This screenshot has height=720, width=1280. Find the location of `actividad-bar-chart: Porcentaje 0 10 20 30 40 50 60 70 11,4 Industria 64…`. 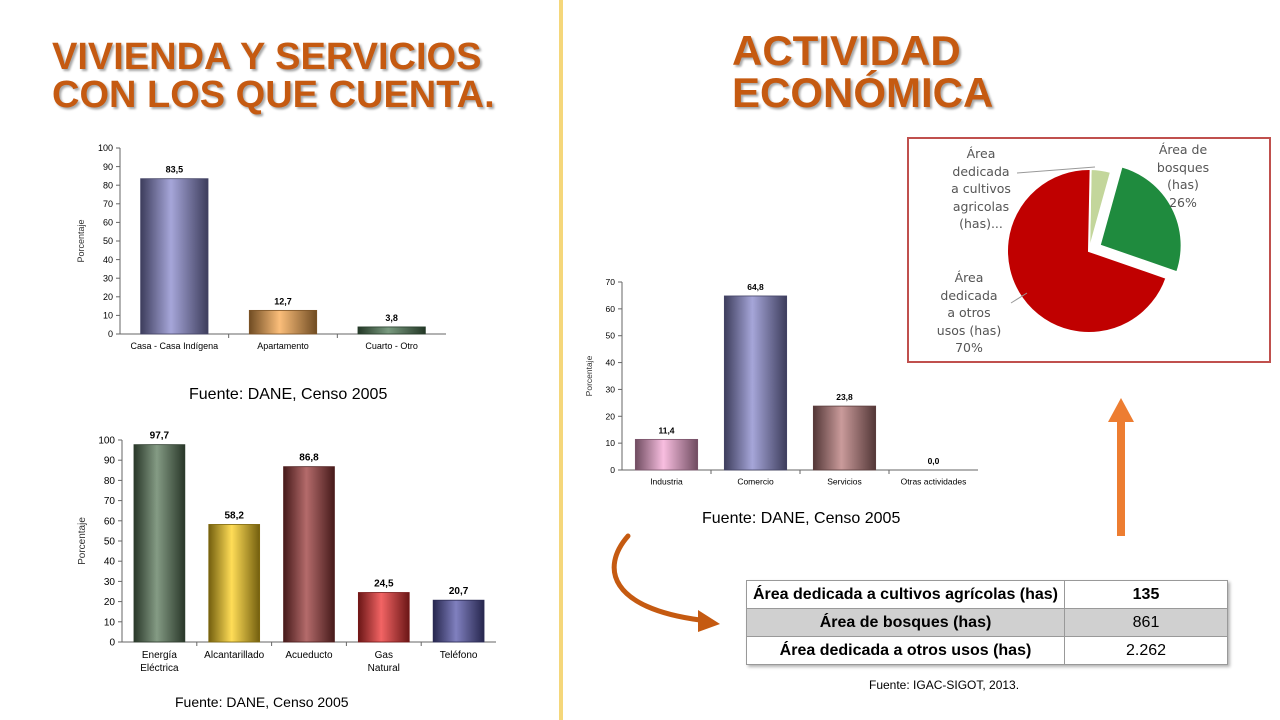

actividad-bar-chart: Porcentaje 0 10 20 30 40 50 60 70 11,4 Industria 64… is located at coordinates (781, 382).